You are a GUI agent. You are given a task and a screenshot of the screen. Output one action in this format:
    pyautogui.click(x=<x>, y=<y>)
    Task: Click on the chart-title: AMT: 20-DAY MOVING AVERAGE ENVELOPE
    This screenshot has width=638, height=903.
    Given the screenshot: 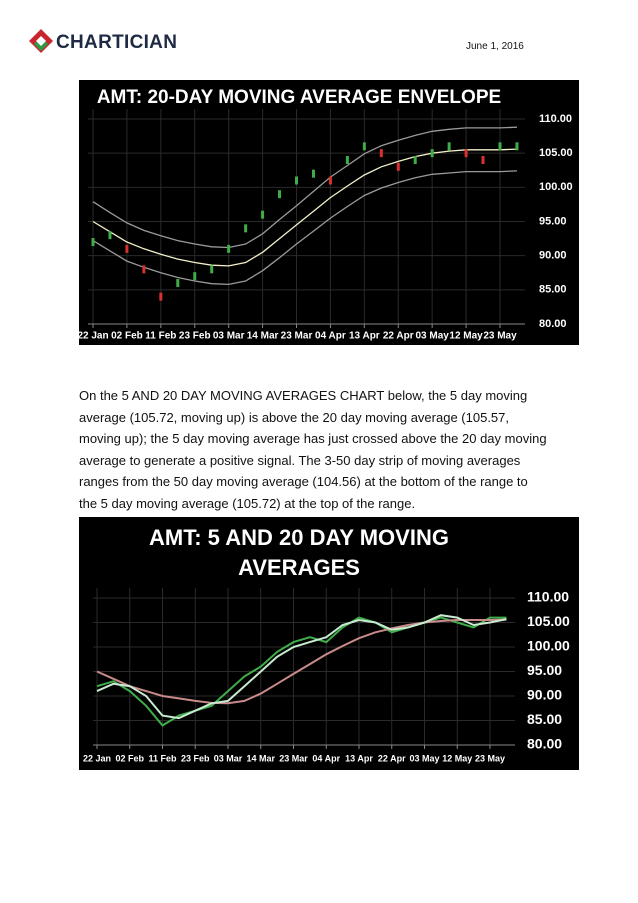 What is the action you would take?
    pyautogui.click(x=299, y=97)
    